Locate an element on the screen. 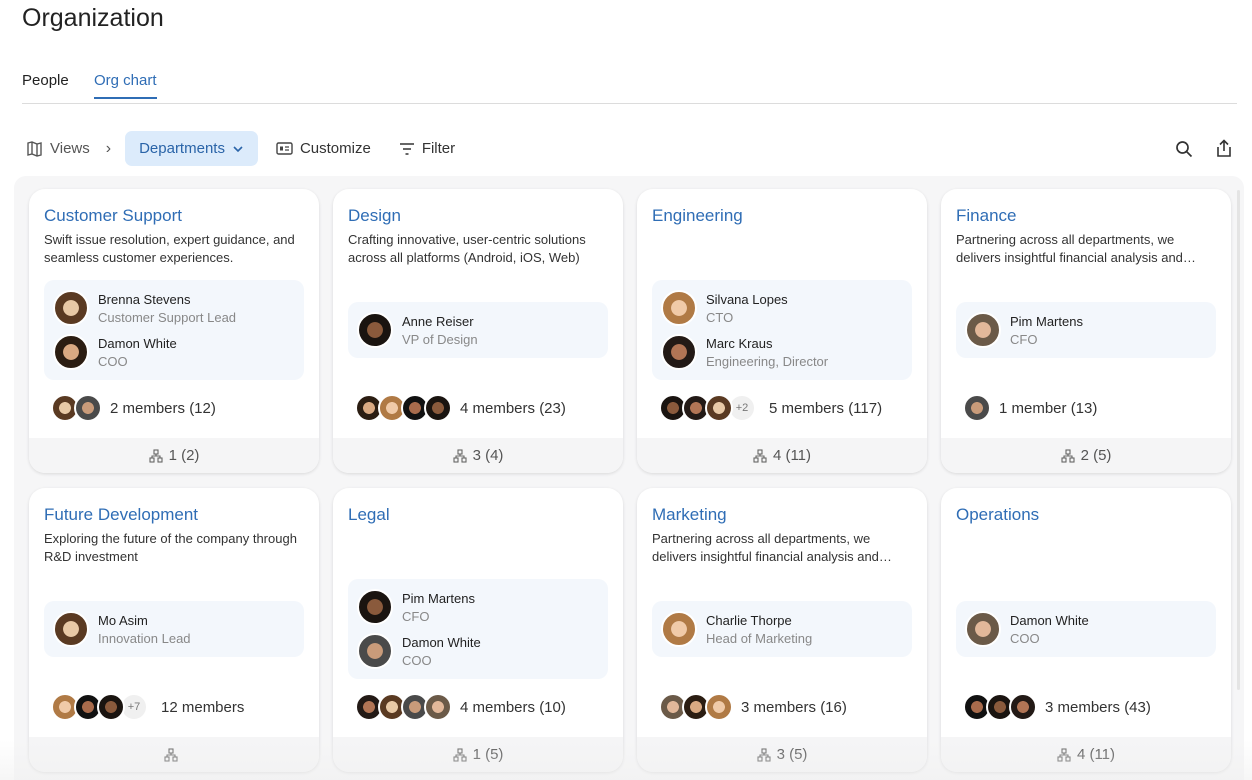 Image resolution: width=1252 pixels, height=780 pixels. leader-role: Innovation Lead is located at coordinates (144, 638).